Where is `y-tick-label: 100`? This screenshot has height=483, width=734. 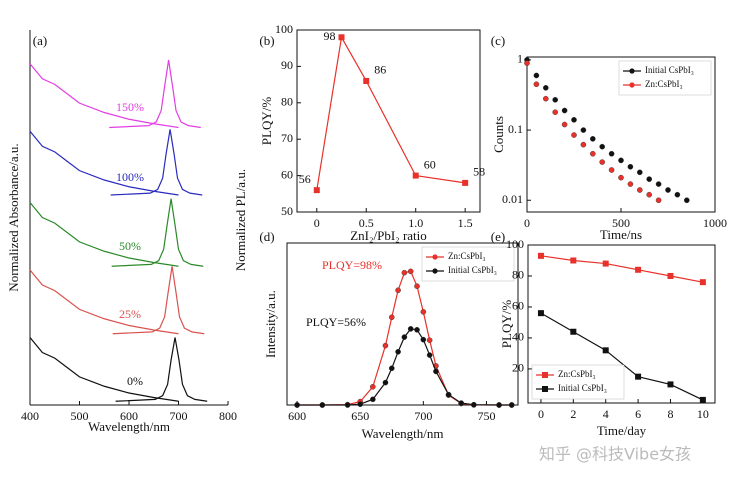
y-tick-label: 100 is located at coordinates (284, 29).